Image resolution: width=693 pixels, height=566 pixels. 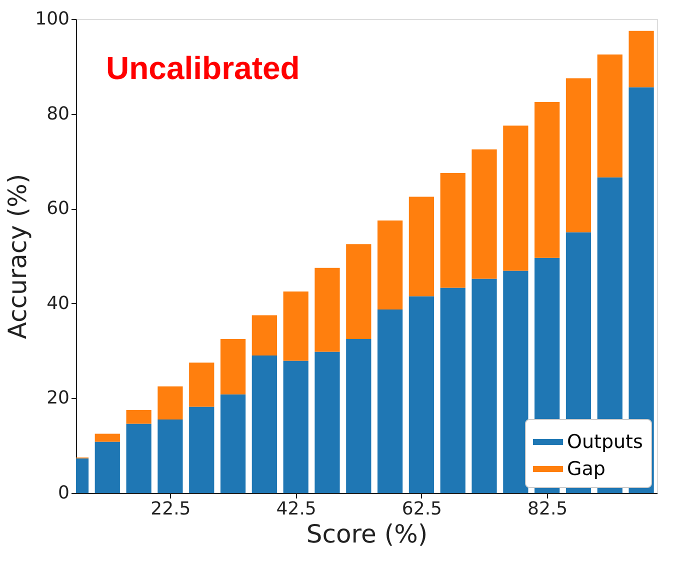 I want to click on x-tick-label: 62.5, so click(x=422, y=509).